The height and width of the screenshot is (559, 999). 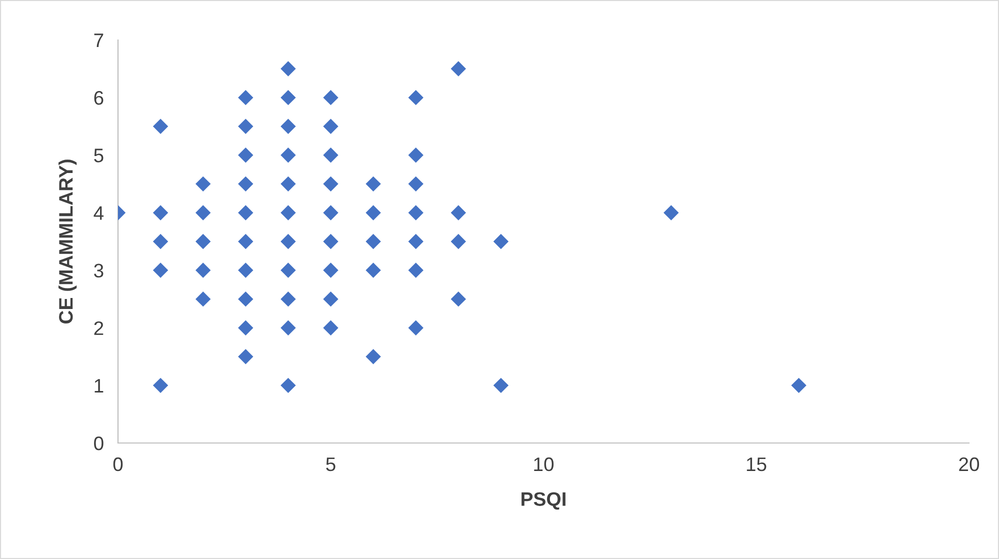 What do you see at coordinates (67, 242) in the screenshot?
I see `y-axis-title: CE (MAMMILARY)` at bounding box center [67, 242].